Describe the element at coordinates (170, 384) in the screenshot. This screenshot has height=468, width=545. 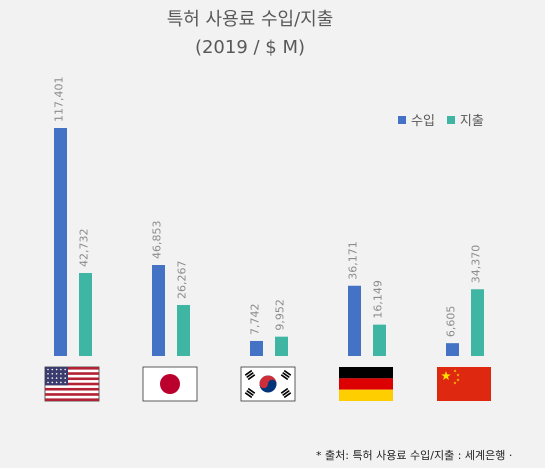
I see `flag-jp-icon` at that location.